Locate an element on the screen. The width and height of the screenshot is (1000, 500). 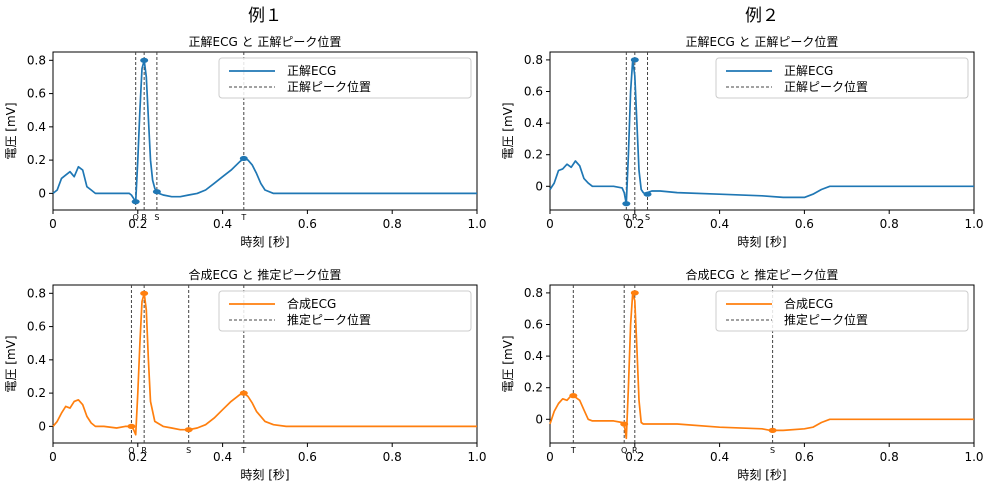
chart-4-title: 合成ECG と 推定ピーク位置 is located at coordinates (762, 274).